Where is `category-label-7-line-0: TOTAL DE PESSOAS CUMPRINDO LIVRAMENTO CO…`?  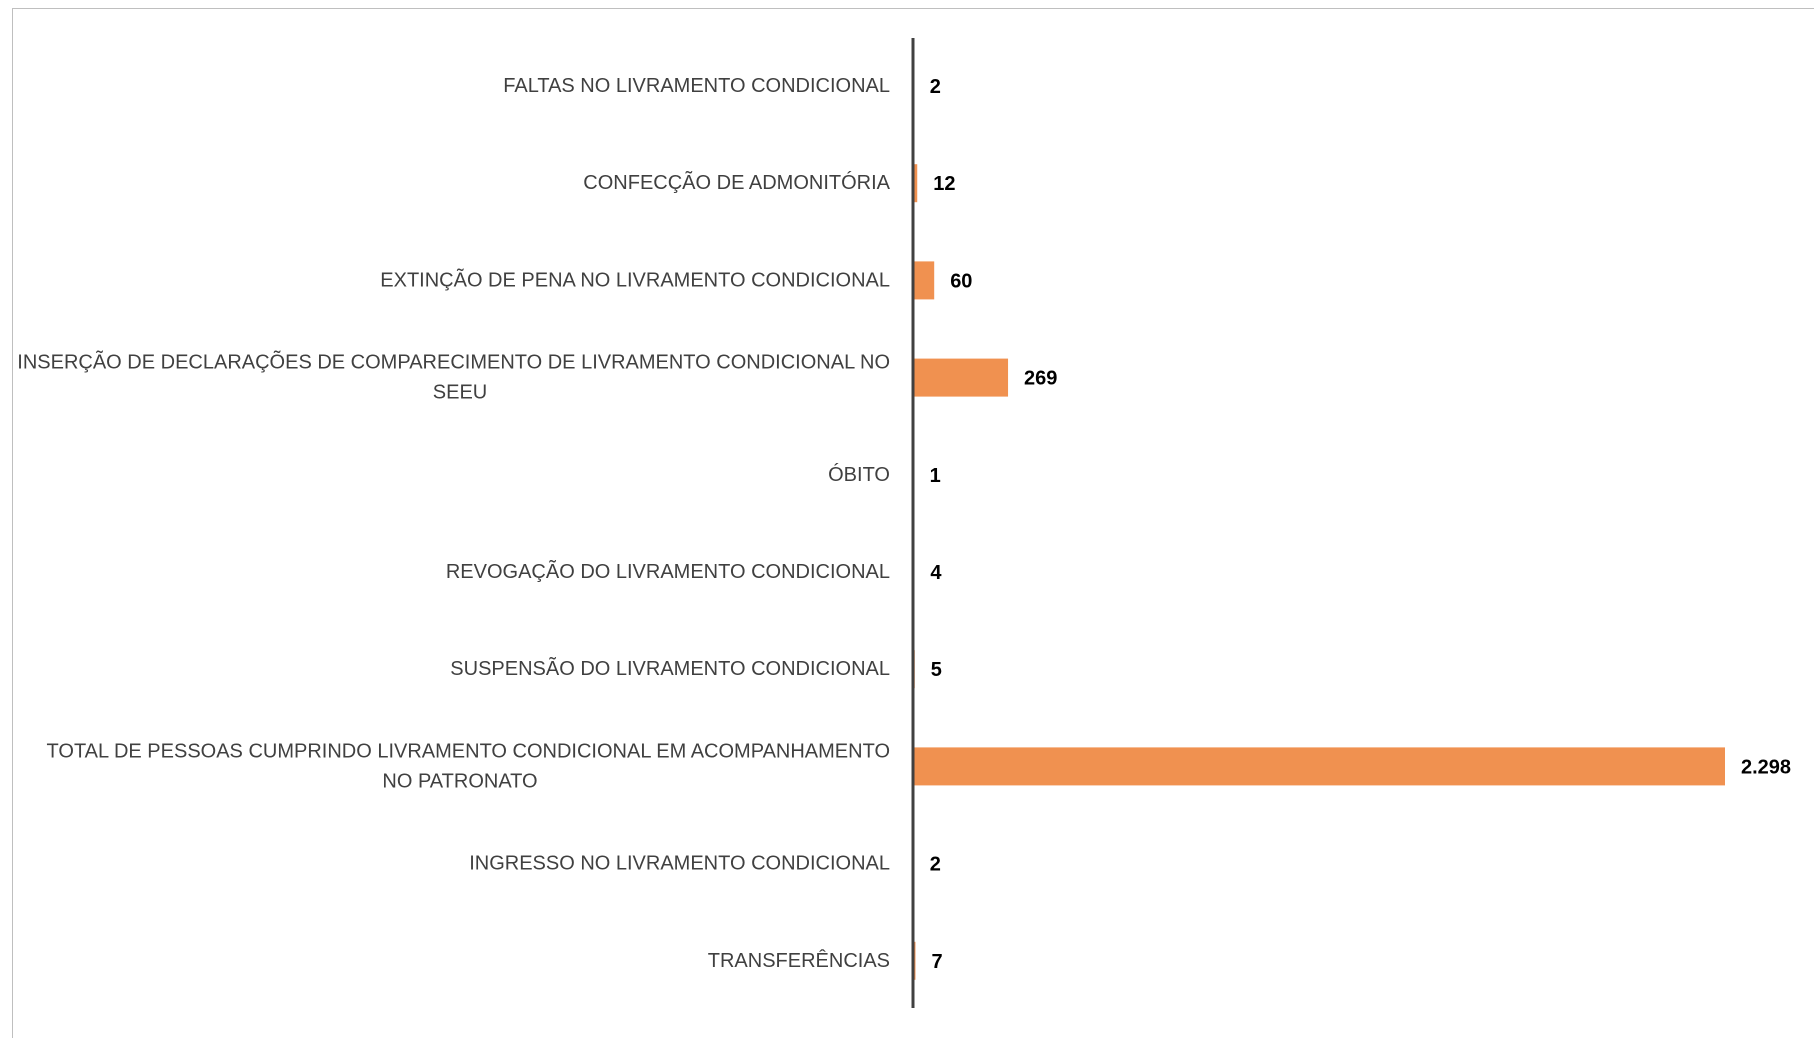
category-label-7-line-0: TOTAL DE PESSOAS CUMPRINDO LIVRAMENTO CO… is located at coordinates (468, 751).